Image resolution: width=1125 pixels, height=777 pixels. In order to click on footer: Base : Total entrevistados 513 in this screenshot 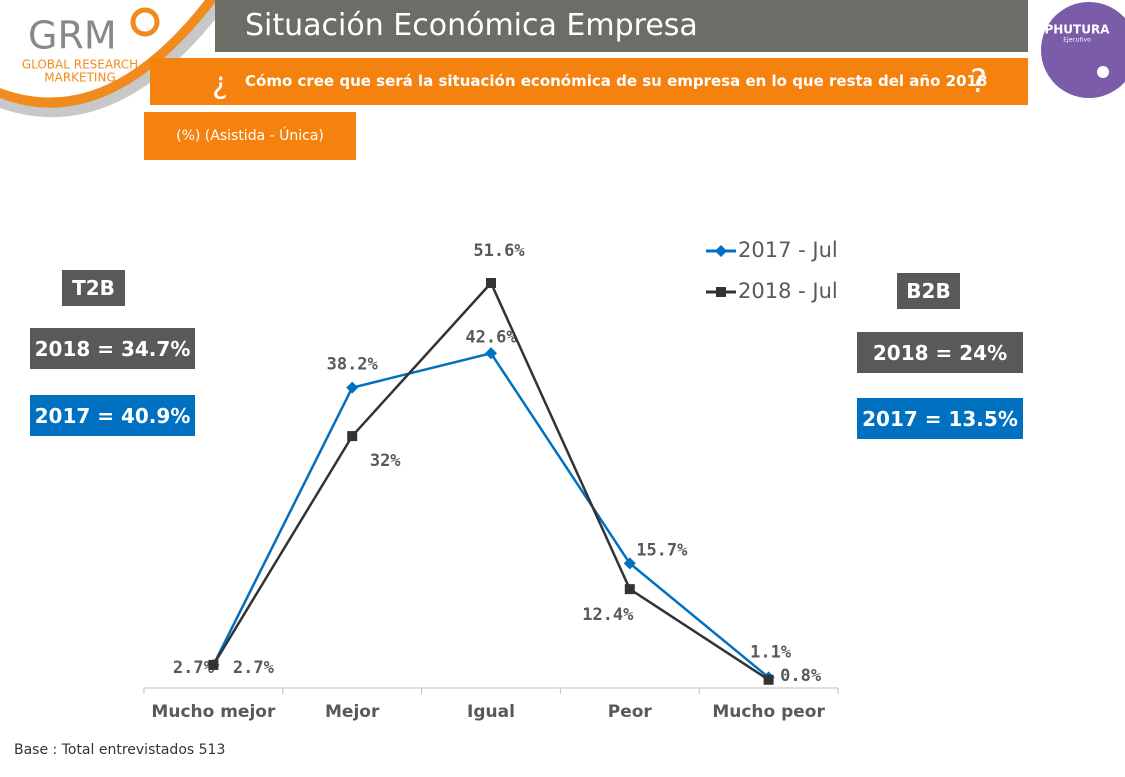, I will do `click(120, 750)`.